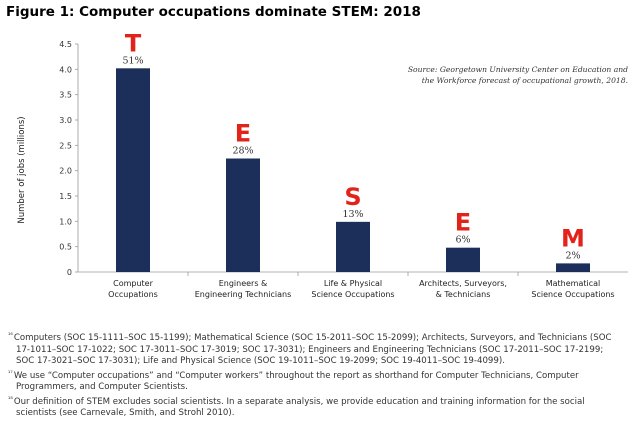 This screenshot has height=422, width=640. Describe the element at coordinates (243, 294) in the screenshot. I see `x-category-label: Engineering Technicians` at that location.